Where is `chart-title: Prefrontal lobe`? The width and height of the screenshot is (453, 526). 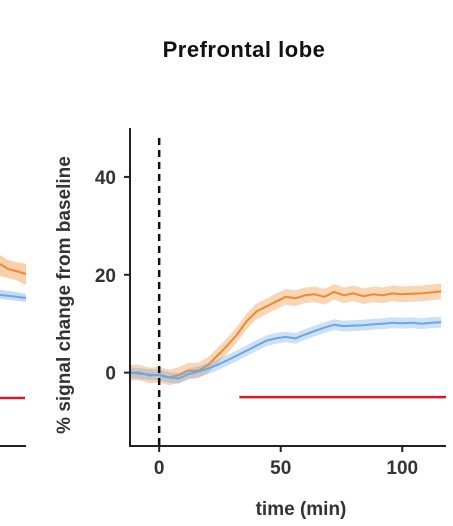 chart-title: Prefrontal lobe is located at coordinates (244, 49).